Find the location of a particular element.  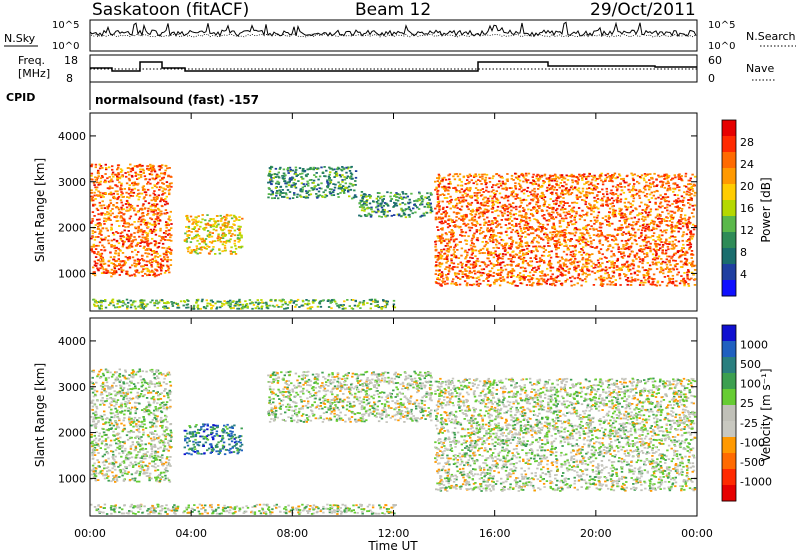

xtick-label-4: 16:00 is located at coordinates (495, 533).